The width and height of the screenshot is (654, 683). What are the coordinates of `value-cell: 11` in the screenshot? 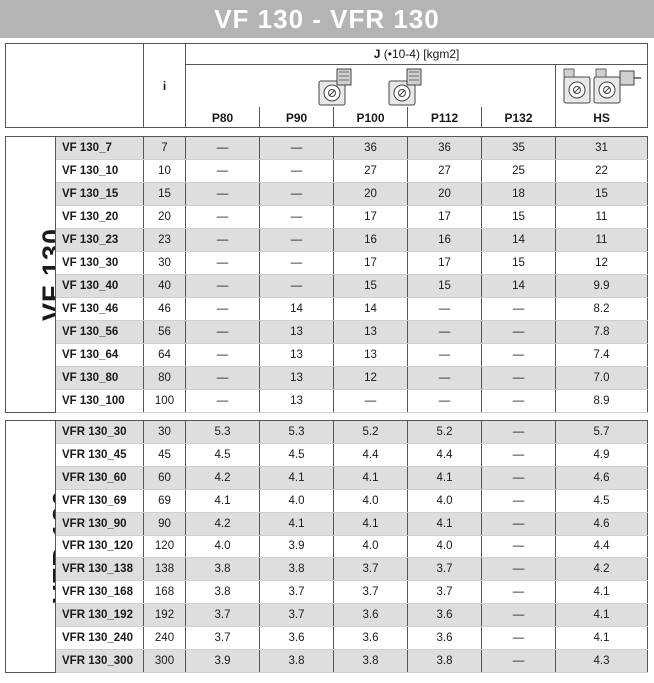 It's located at (601, 240).